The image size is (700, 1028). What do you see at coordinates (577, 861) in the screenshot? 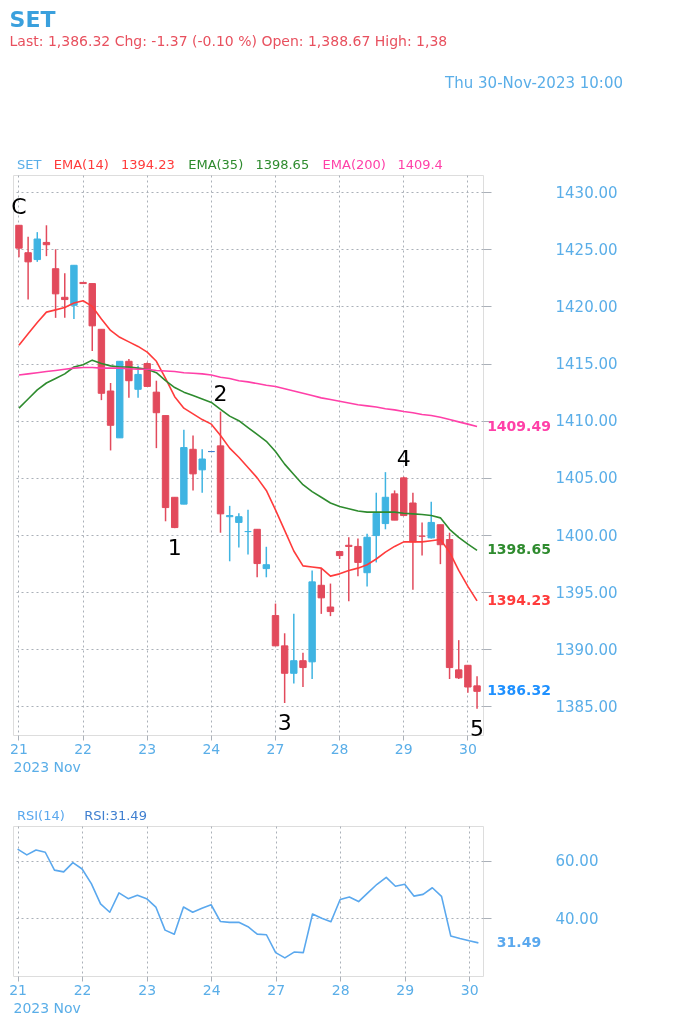
I see `y-tick-label: 60.00` at bounding box center [577, 861].